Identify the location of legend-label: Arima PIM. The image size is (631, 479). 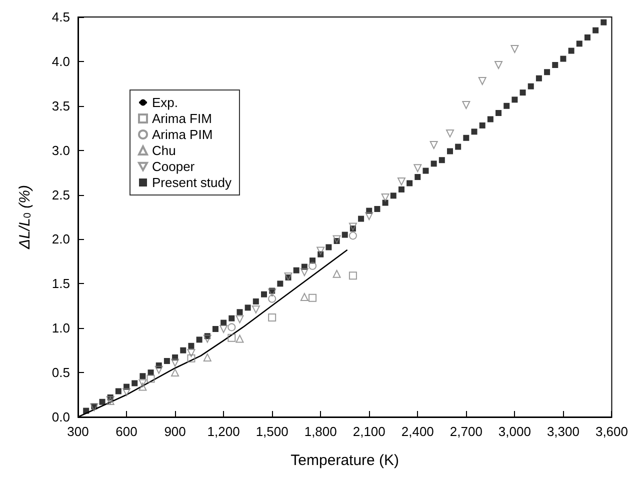
(182, 134).